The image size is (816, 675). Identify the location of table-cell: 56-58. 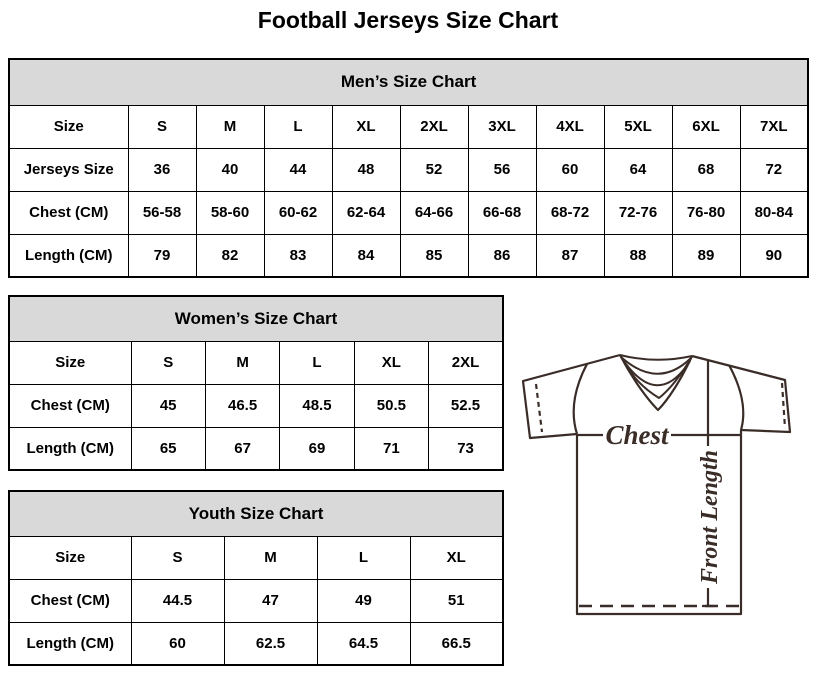
(162, 212).